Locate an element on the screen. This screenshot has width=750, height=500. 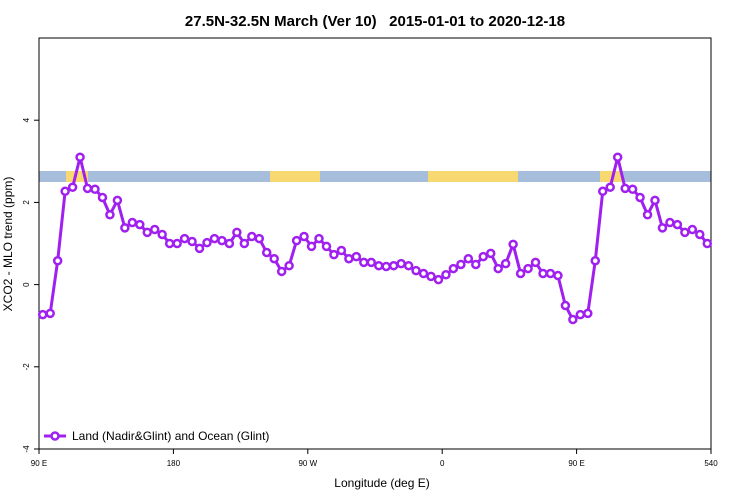
x-tick-label: 540 is located at coordinates (711, 463).